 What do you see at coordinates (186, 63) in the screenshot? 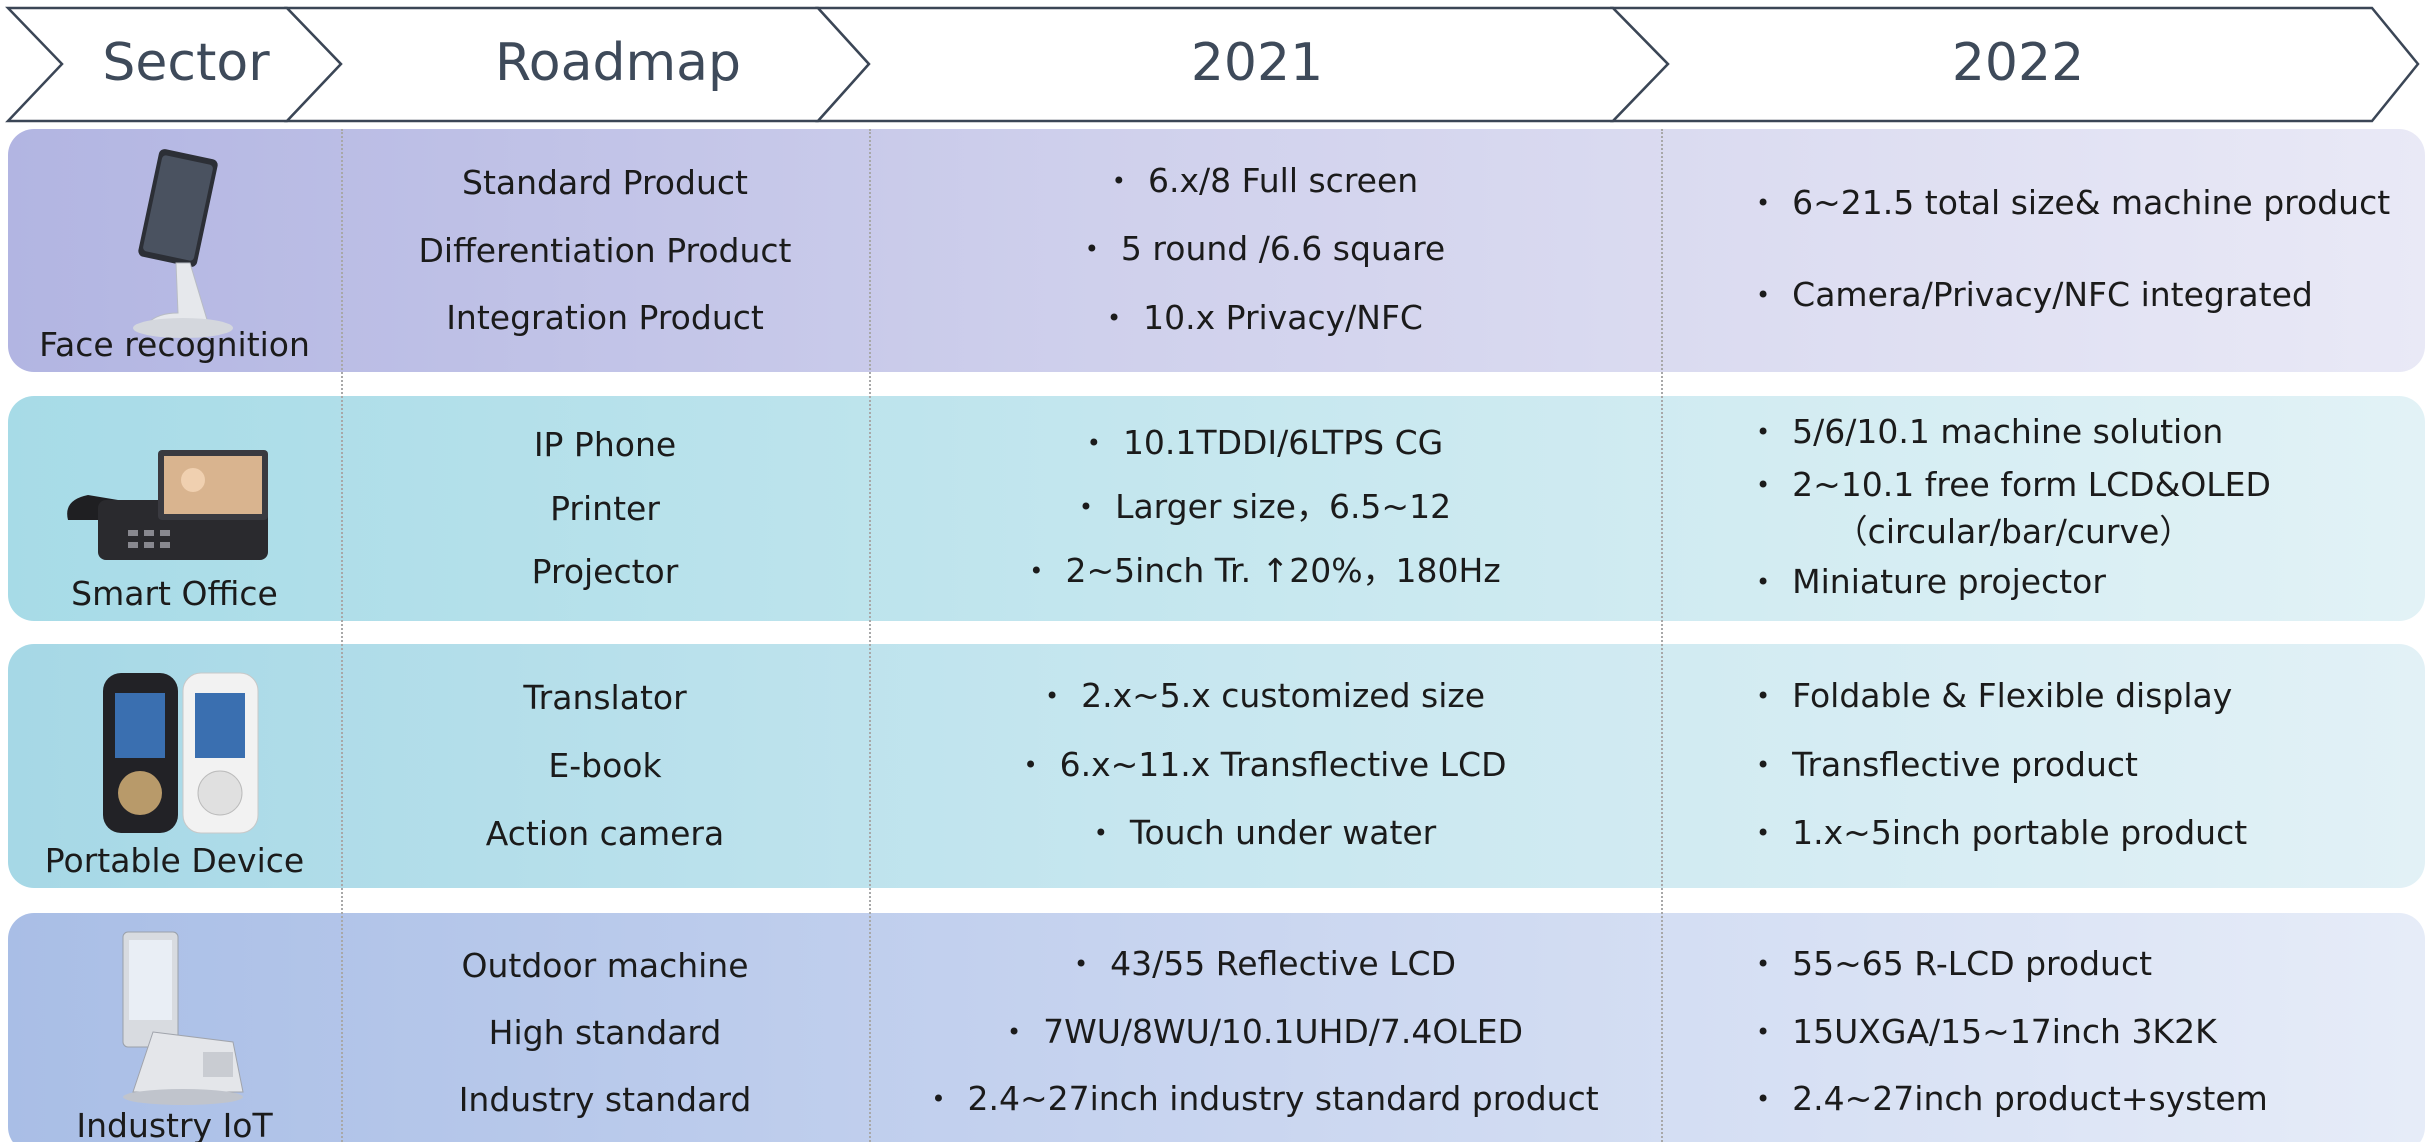
I see `header-label: Sector` at bounding box center [186, 63].